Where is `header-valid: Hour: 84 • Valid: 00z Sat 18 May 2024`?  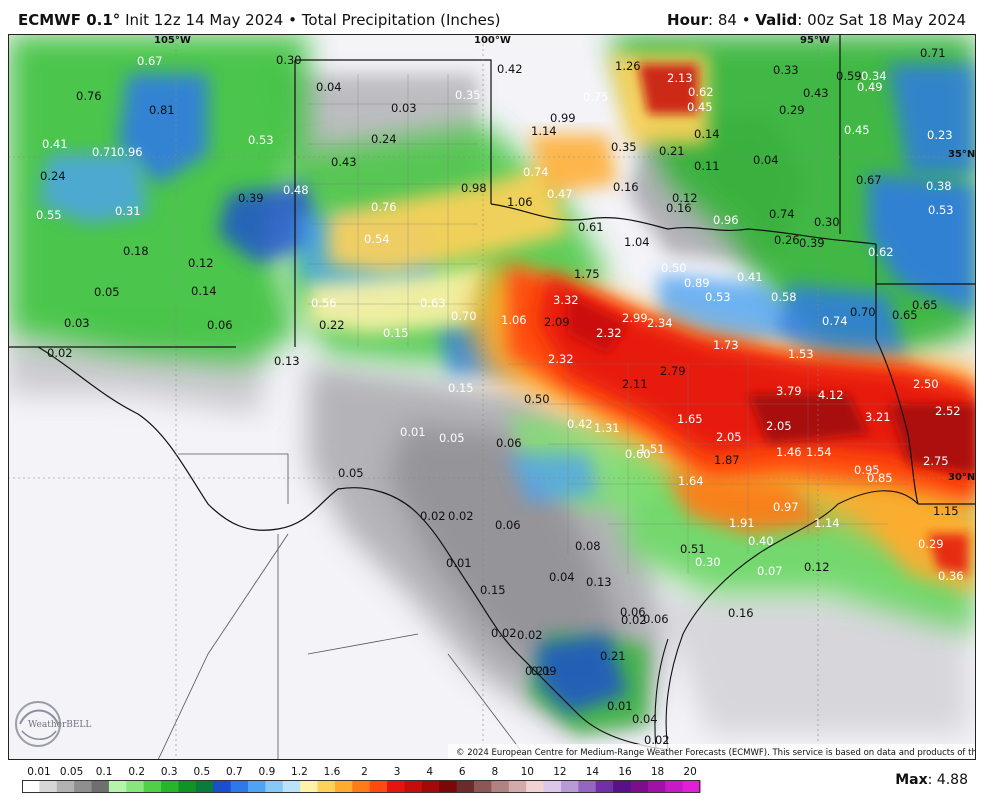
header-valid: Hour: 84 • Valid: 00z Sat 18 May 2024 is located at coordinates (816, 20).